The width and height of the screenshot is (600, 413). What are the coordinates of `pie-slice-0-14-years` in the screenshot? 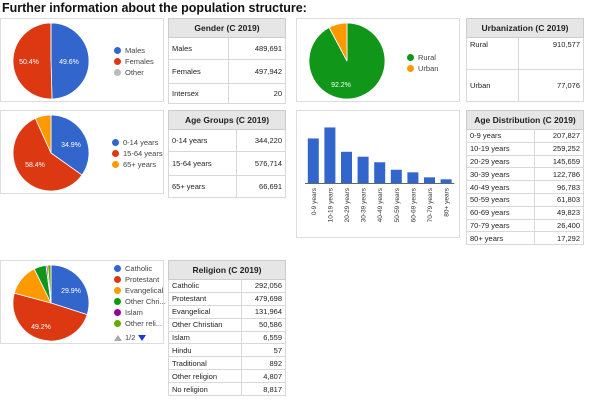 It's located at (70, 145).